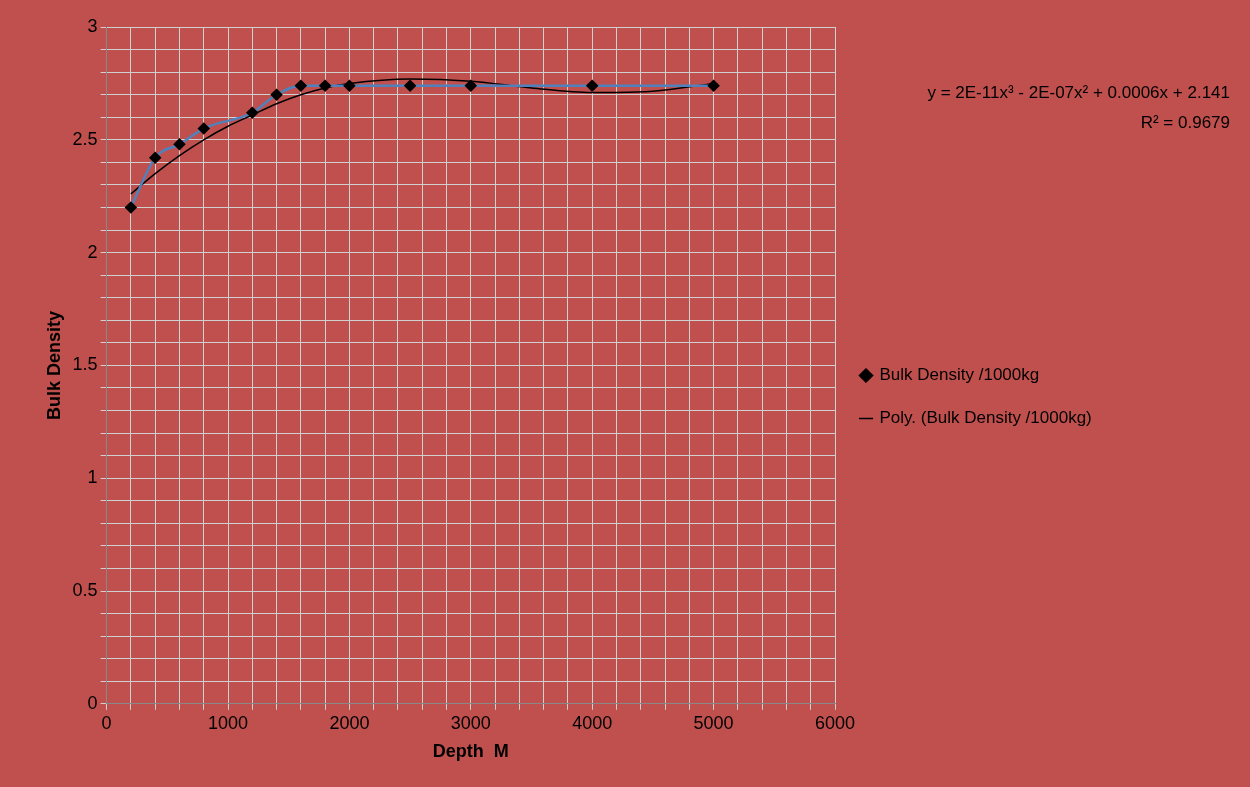 This screenshot has width=1250, height=787. What do you see at coordinates (713, 722) in the screenshot?
I see `x-tick-label: 5000` at bounding box center [713, 722].